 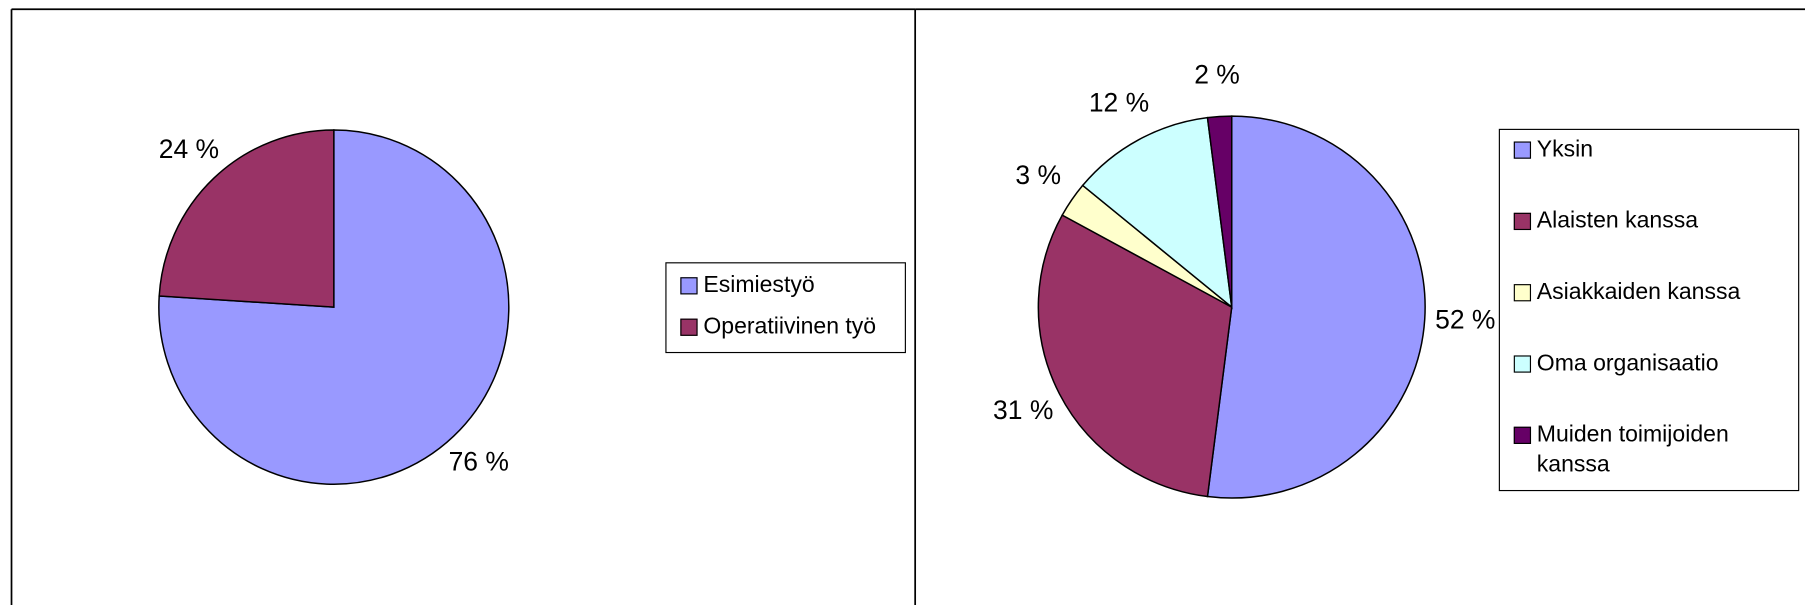 What do you see at coordinates (1217, 75) in the screenshot?
I see `data-label: 2 %` at bounding box center [1217, 75].